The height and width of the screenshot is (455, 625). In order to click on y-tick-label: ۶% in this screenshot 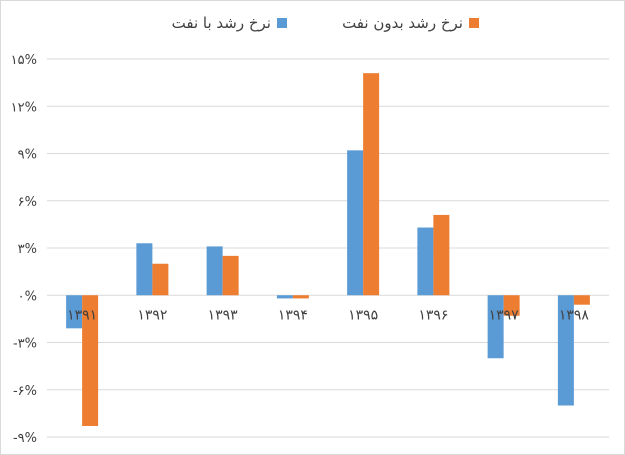, I will do `click(27, 202)`.